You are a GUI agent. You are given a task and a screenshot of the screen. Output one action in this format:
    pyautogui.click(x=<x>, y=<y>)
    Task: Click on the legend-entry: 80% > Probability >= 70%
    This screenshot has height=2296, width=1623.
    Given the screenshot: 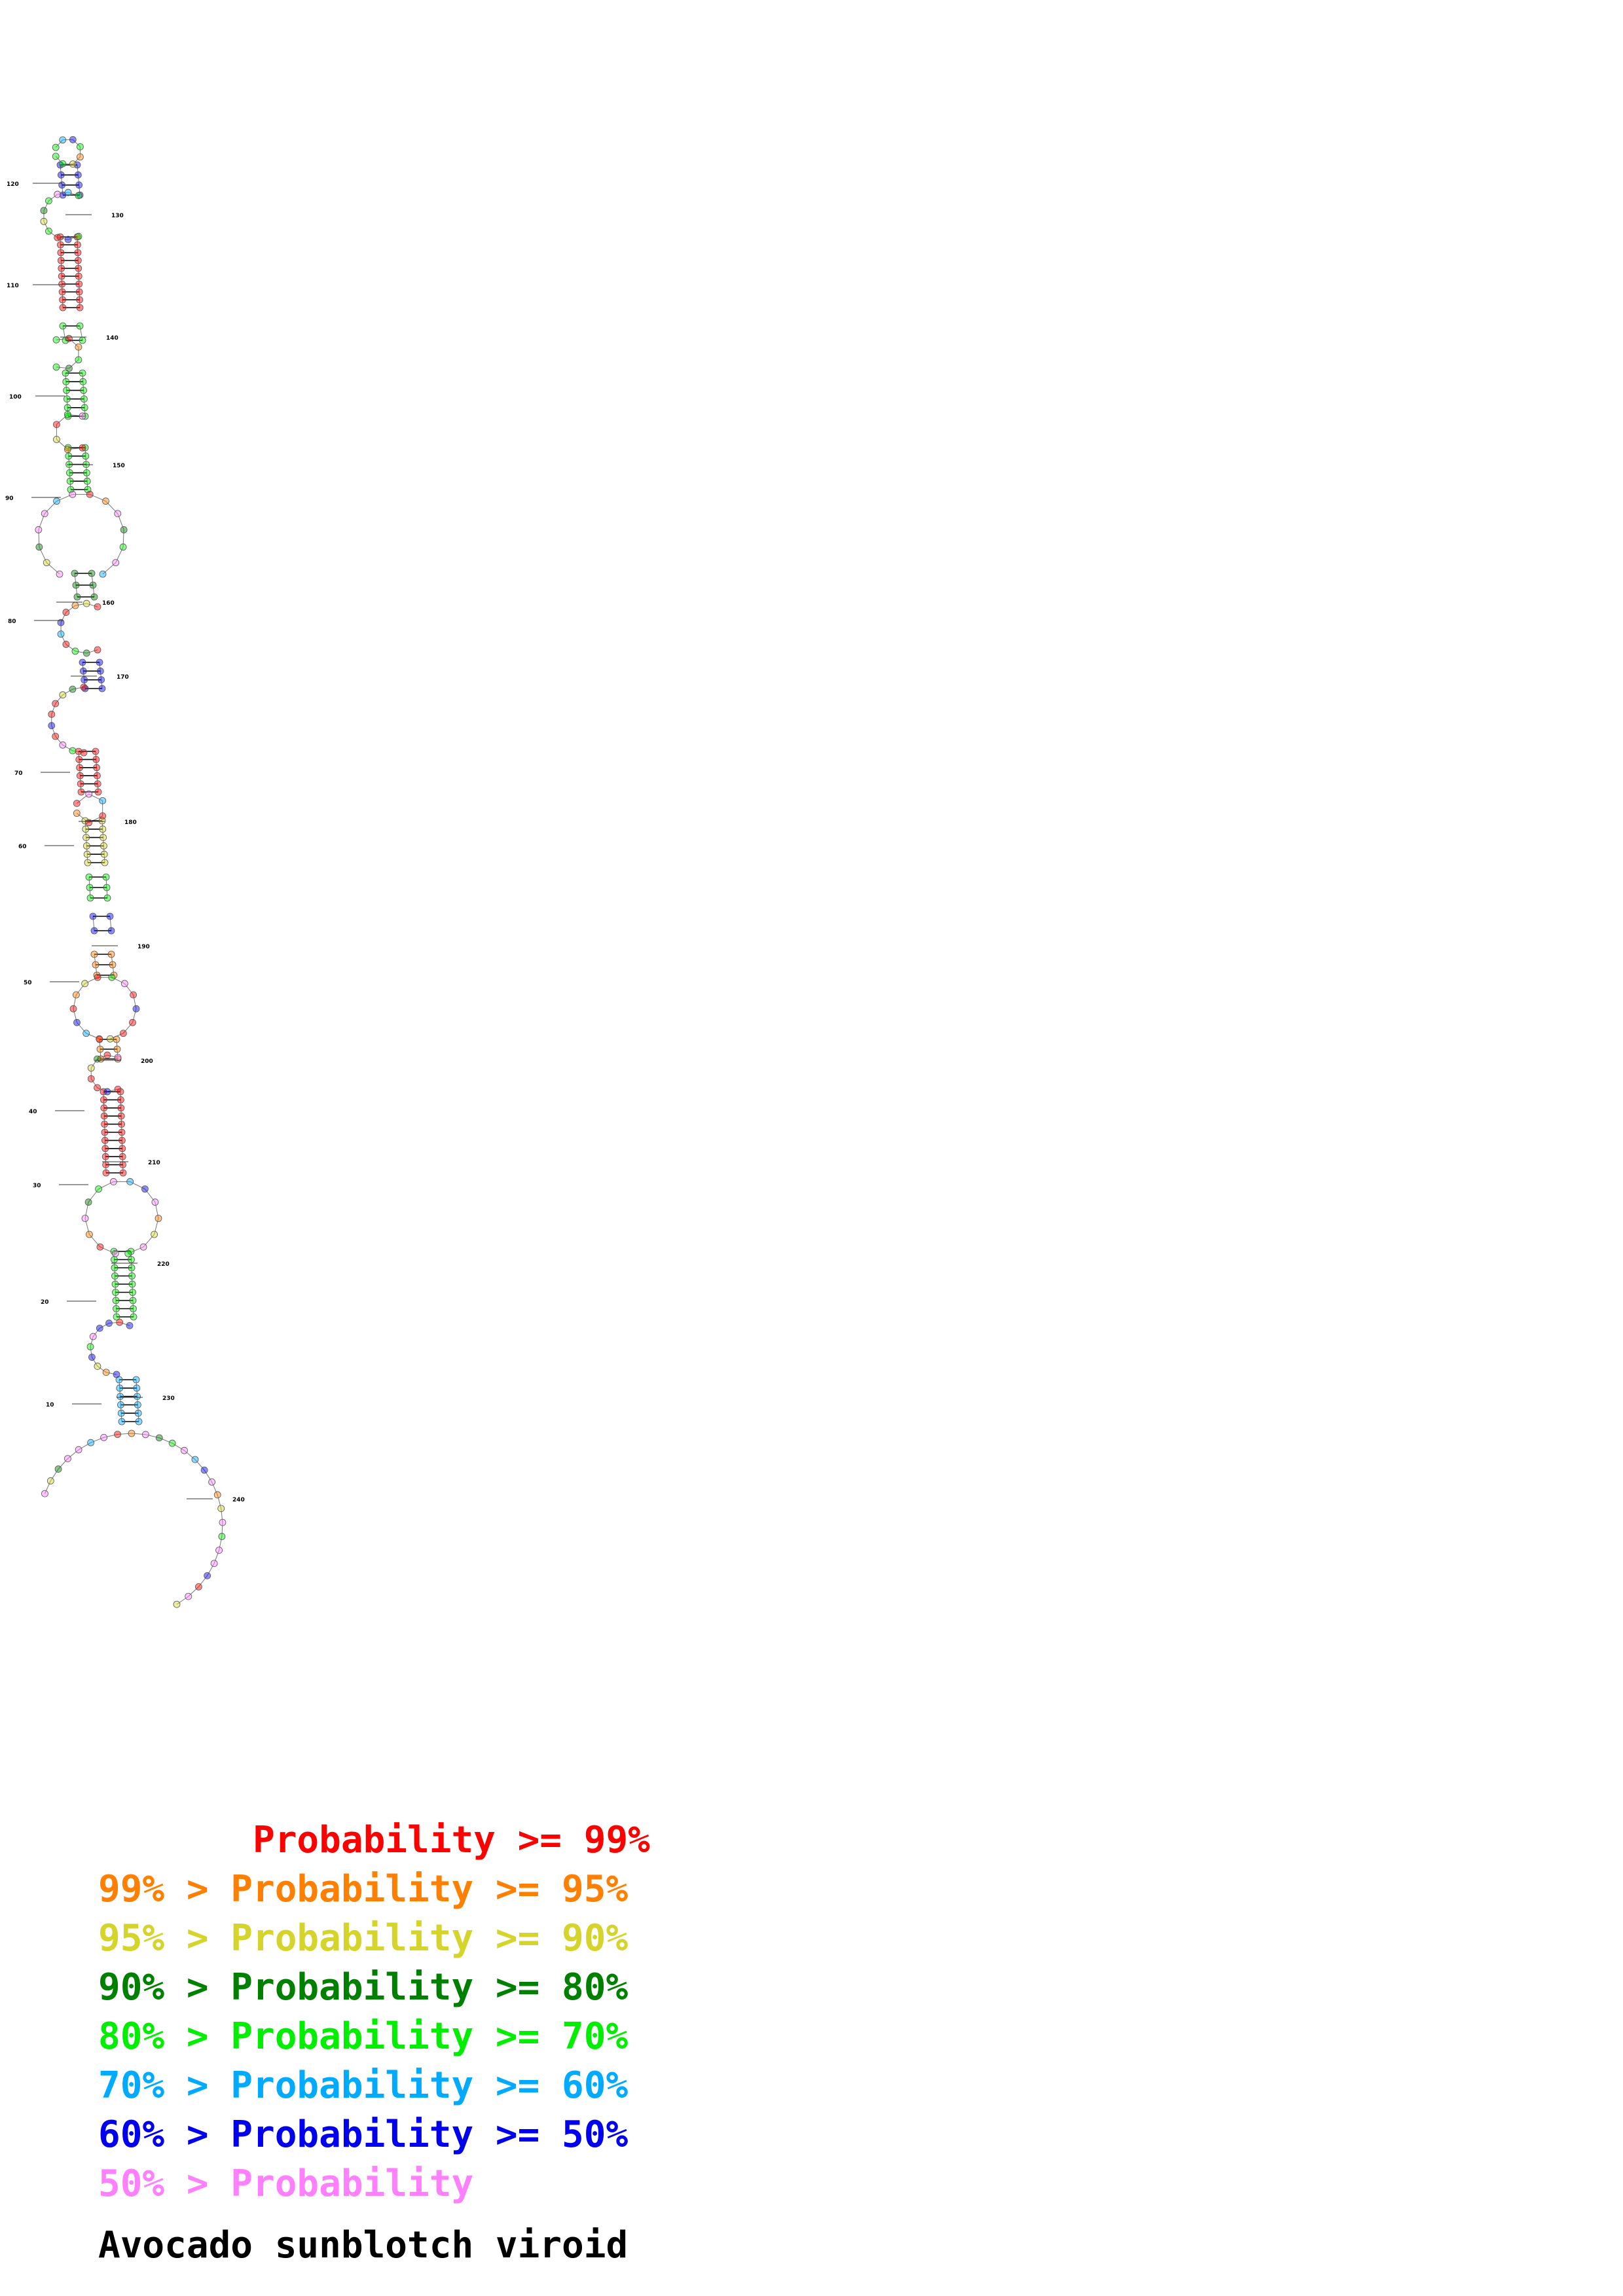 What is the action you would take?
    pyautogui.click(x=363, y=2036)
    